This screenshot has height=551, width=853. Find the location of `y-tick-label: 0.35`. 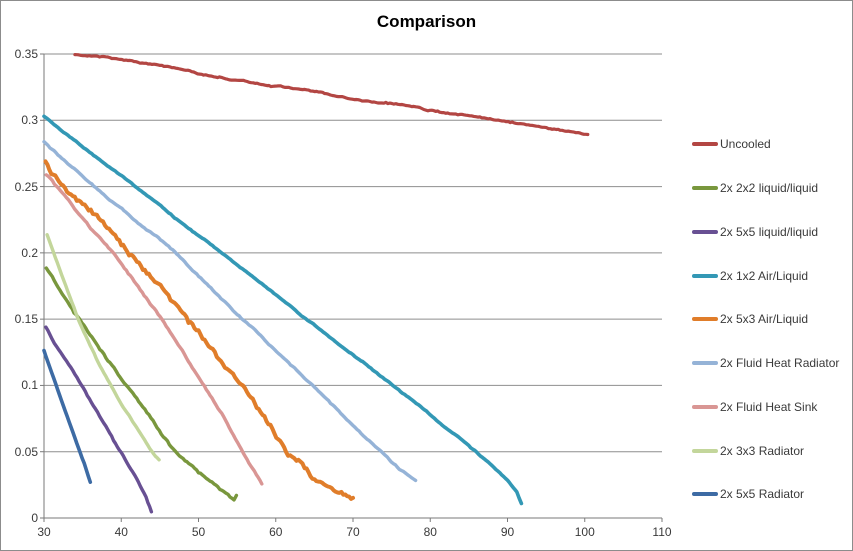

y-tick-label: 0.35 is located at coordinates (26, 54).